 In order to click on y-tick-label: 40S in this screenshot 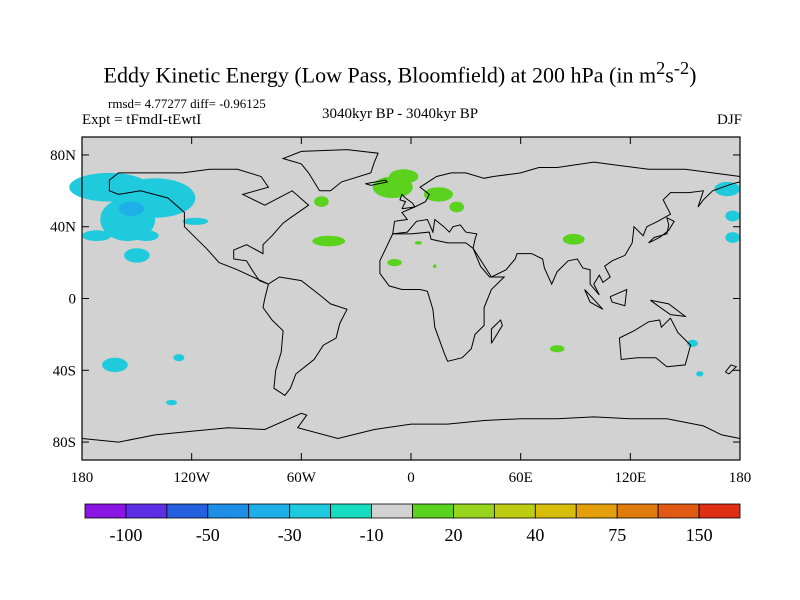, I will do `click(64, 371)`.